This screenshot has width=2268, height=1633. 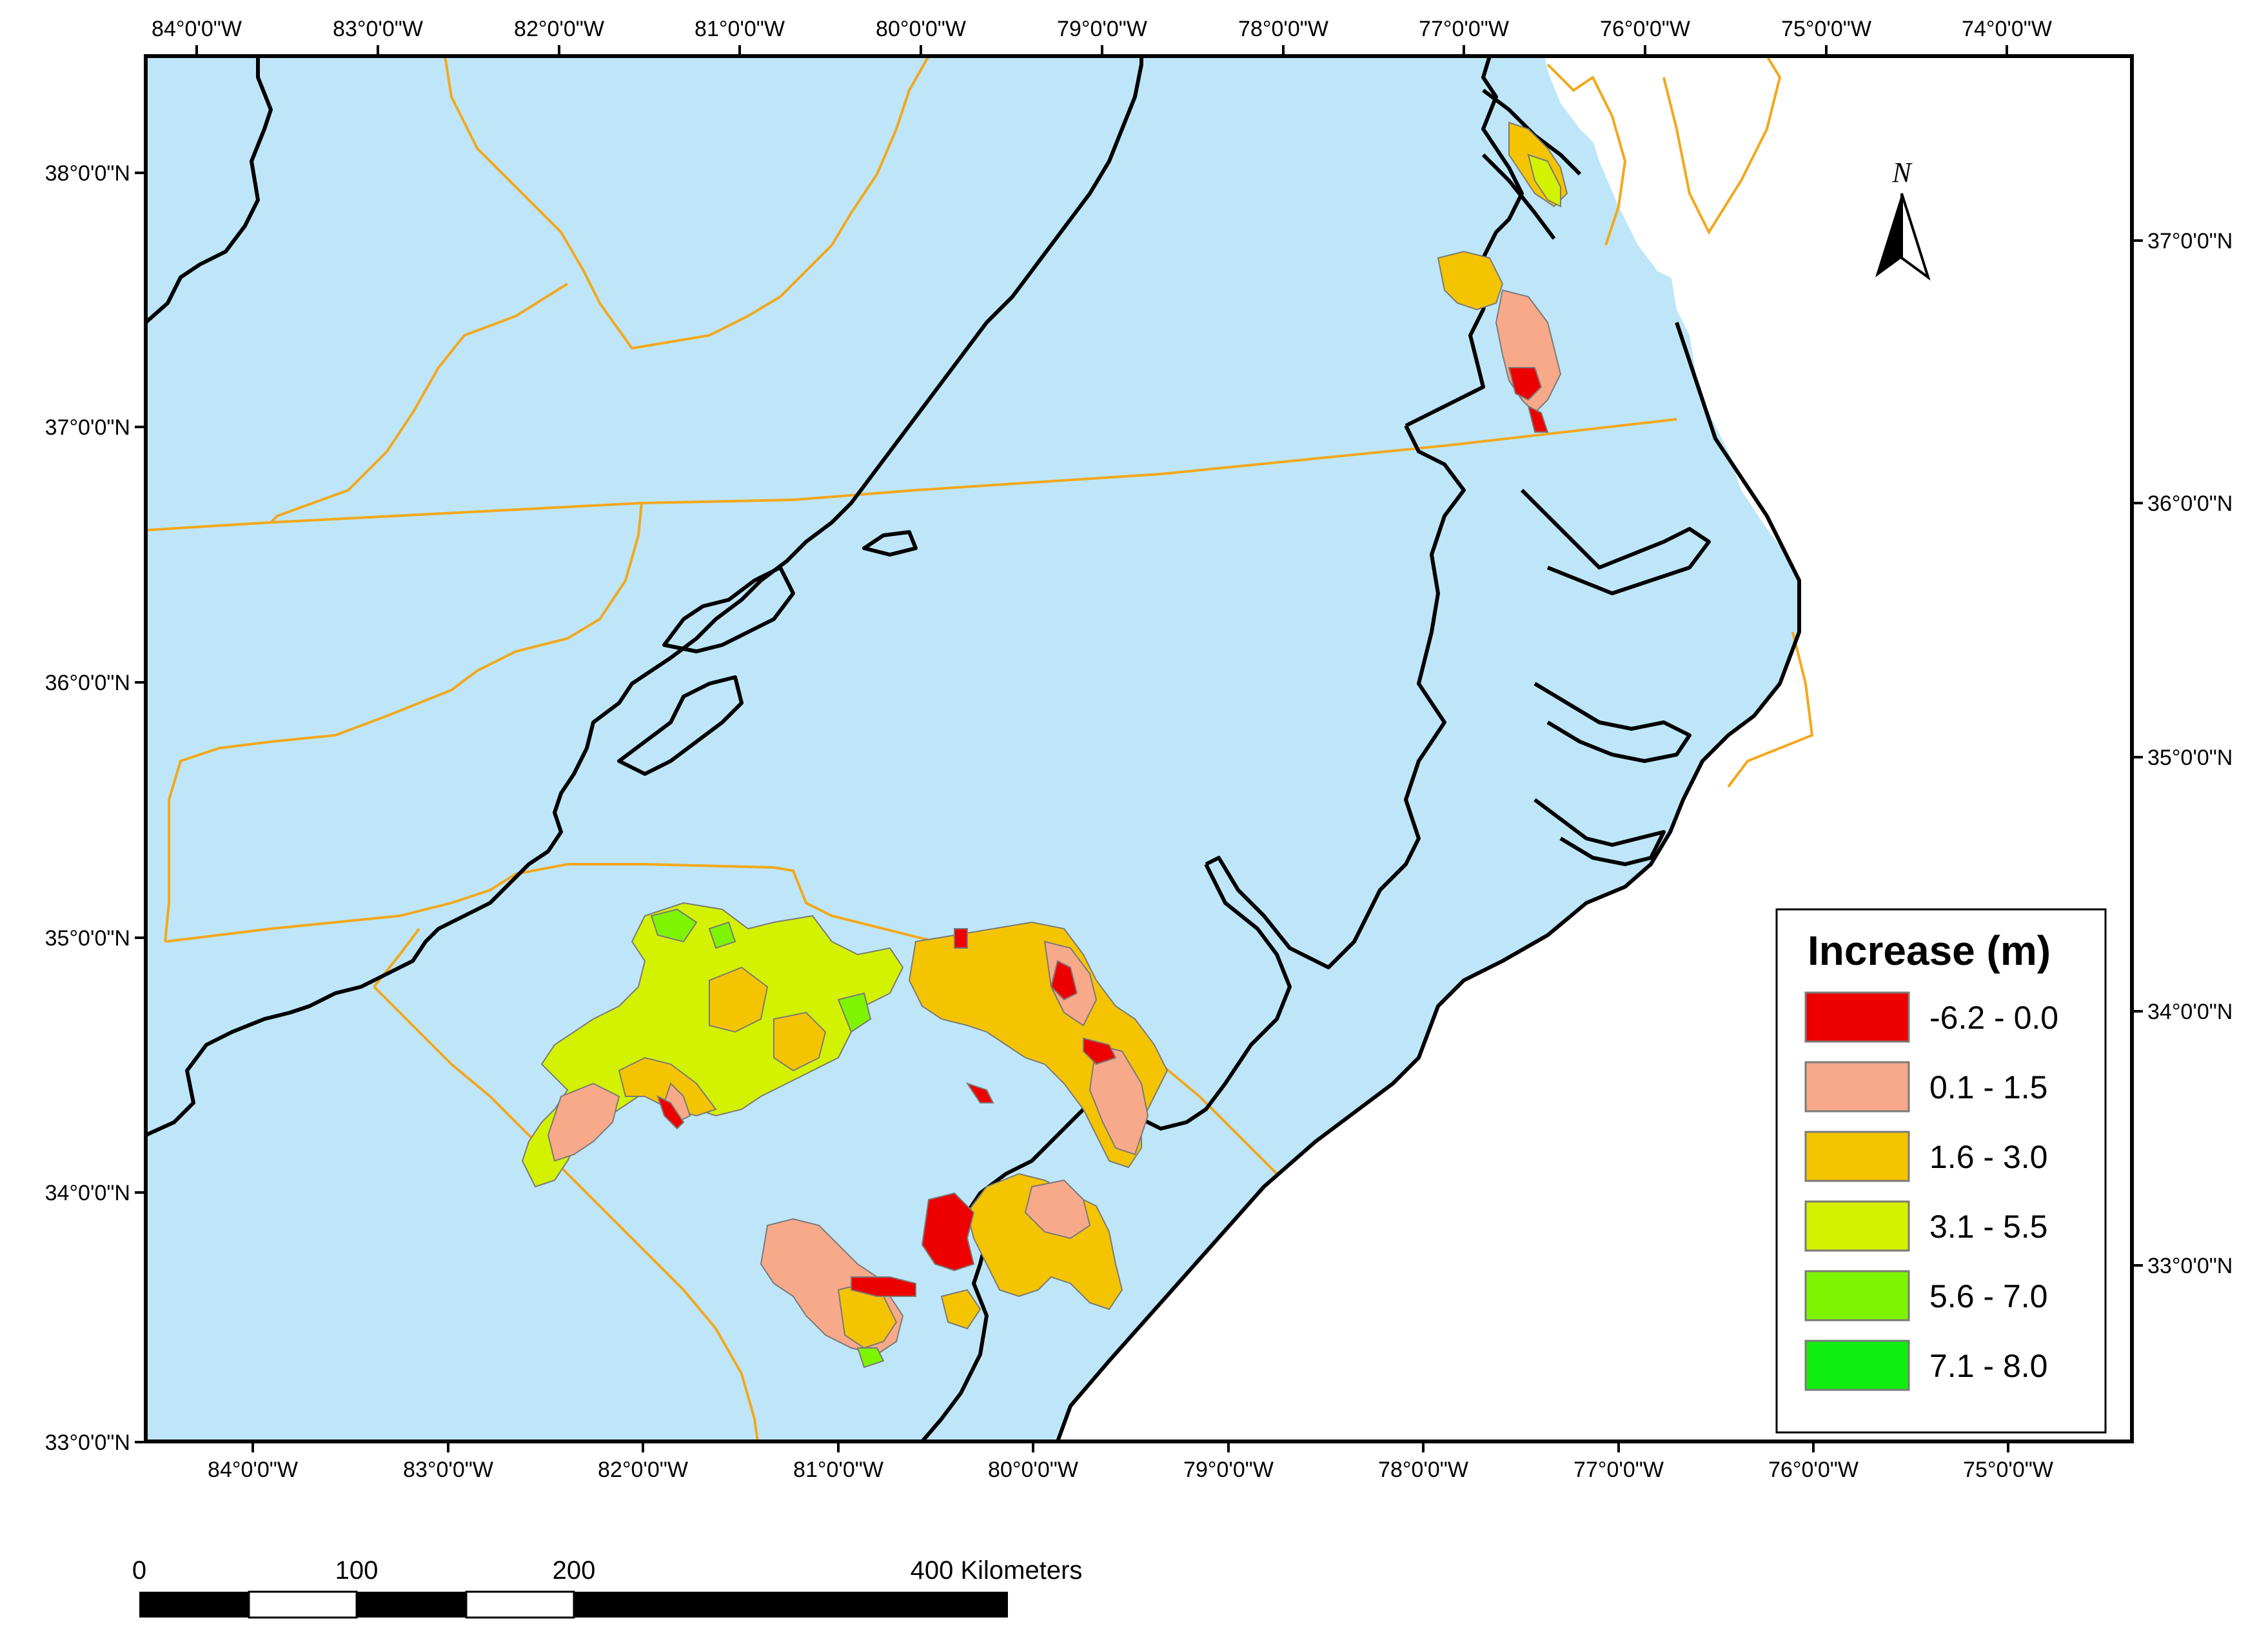 I want to click on top-lon-label: 81°0'0"W, so click(x=740, y=29).